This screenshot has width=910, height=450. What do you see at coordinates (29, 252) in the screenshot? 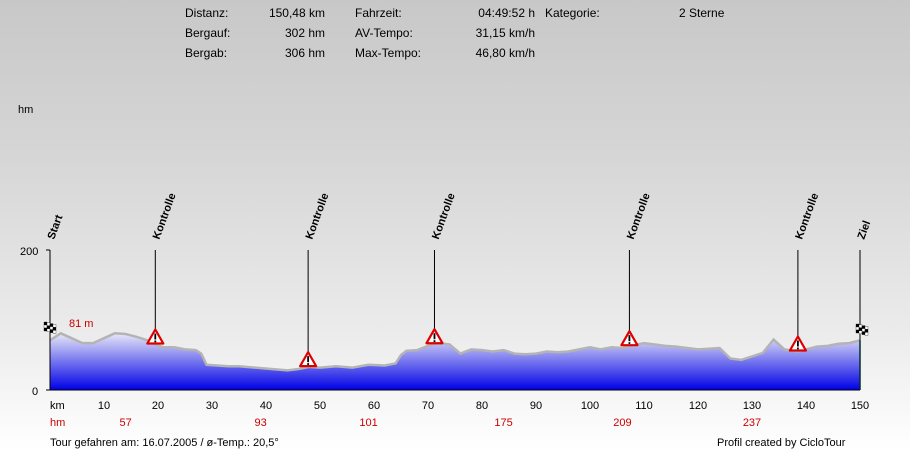
I see `y-tick-label: 200` at bounding box center [29, 252].